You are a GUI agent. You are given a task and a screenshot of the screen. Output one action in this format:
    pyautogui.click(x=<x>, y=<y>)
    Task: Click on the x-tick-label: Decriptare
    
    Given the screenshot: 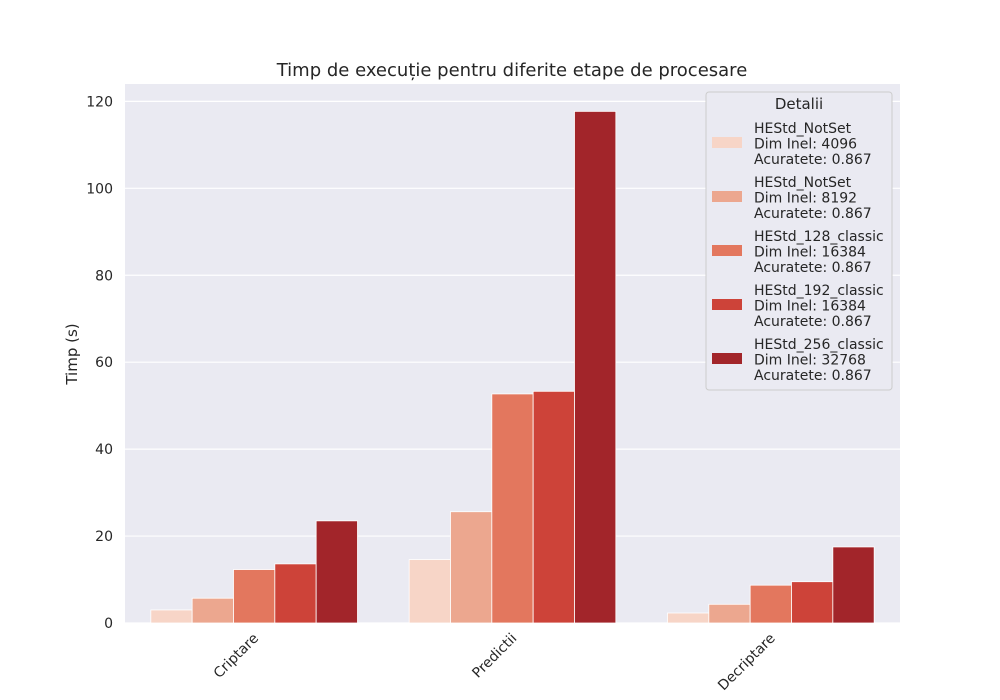 What is the action you would take?
    pyautogui.click(x=746, y=662)
    